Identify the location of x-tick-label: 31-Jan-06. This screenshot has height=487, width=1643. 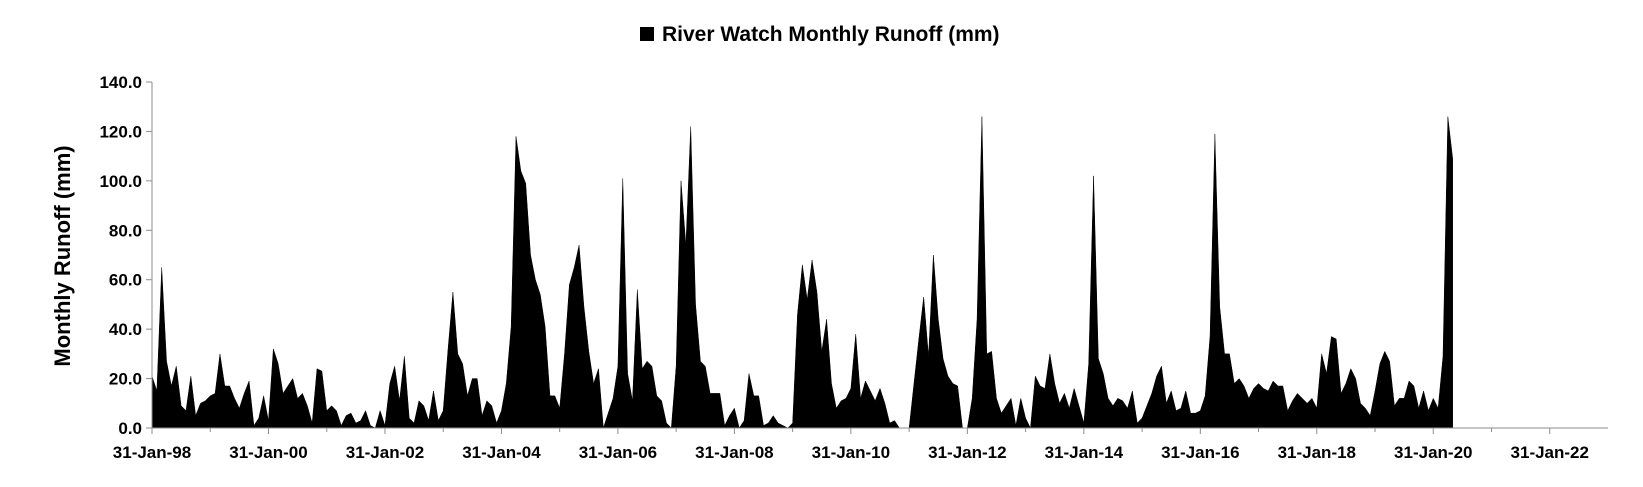
(618, 452).